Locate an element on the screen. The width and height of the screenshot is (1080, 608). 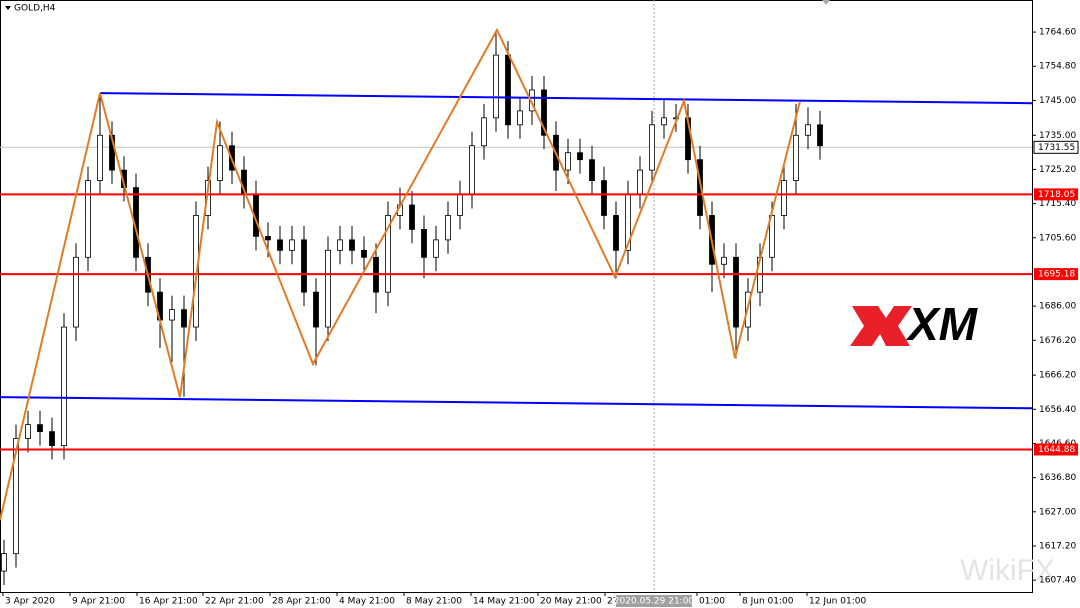
x-tick-label: 16 Apr 21:00 is located at coordinates (168, 602).